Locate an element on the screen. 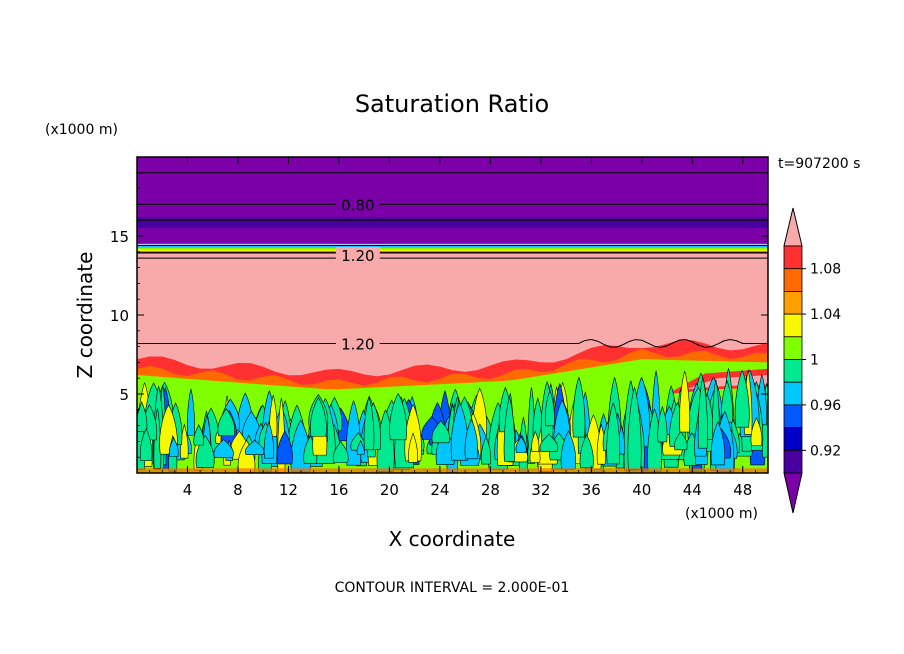 This screenshot has height=654, width=904. orange-zone is located at coordinates (452, 374).